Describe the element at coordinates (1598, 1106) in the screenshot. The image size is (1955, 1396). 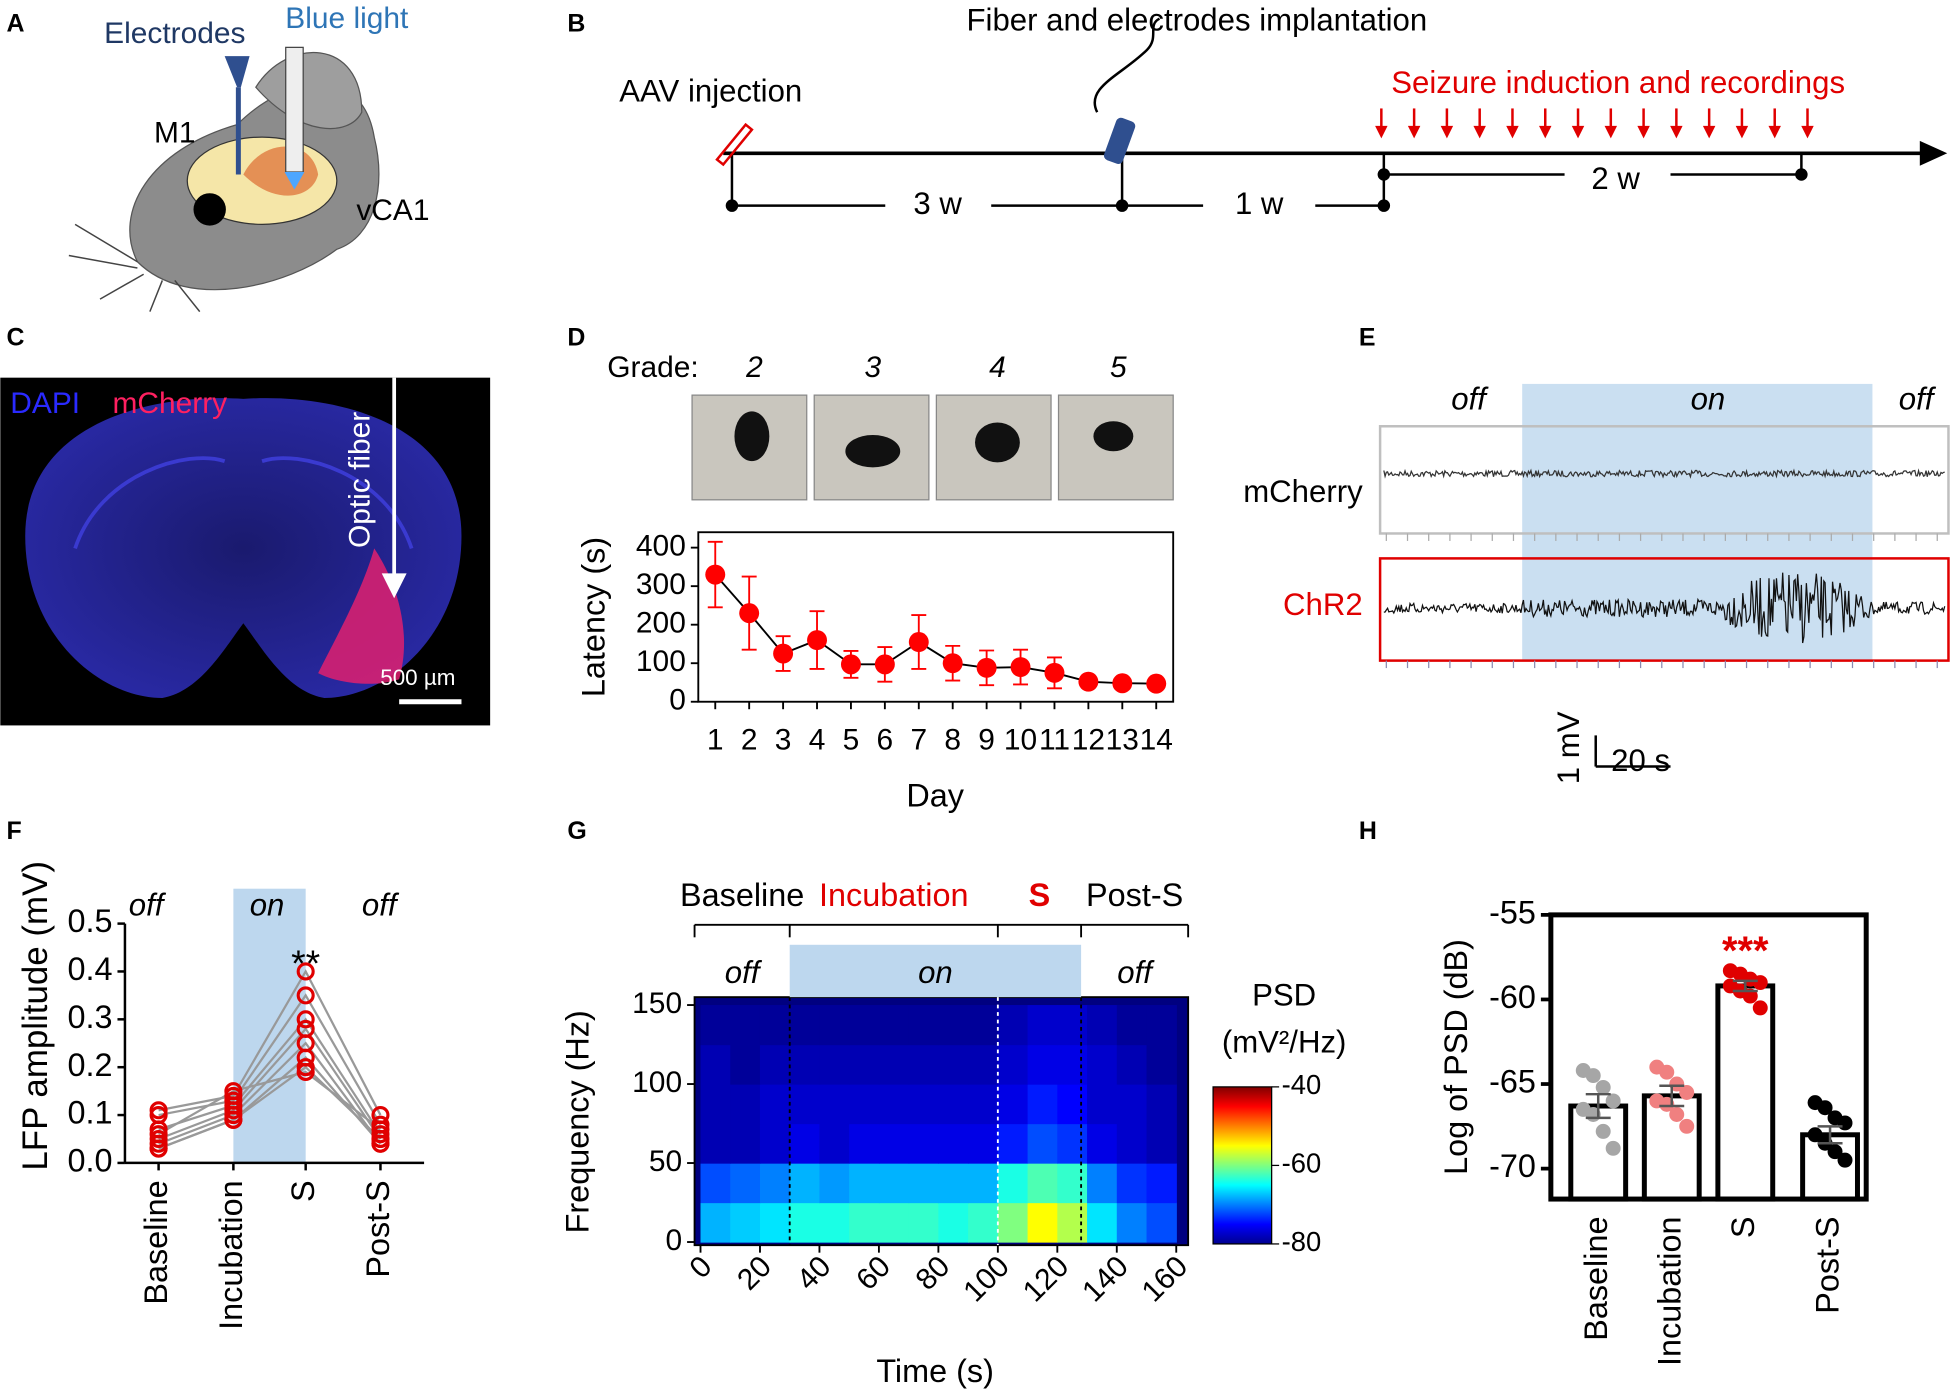
I see `error-bar` at that location.